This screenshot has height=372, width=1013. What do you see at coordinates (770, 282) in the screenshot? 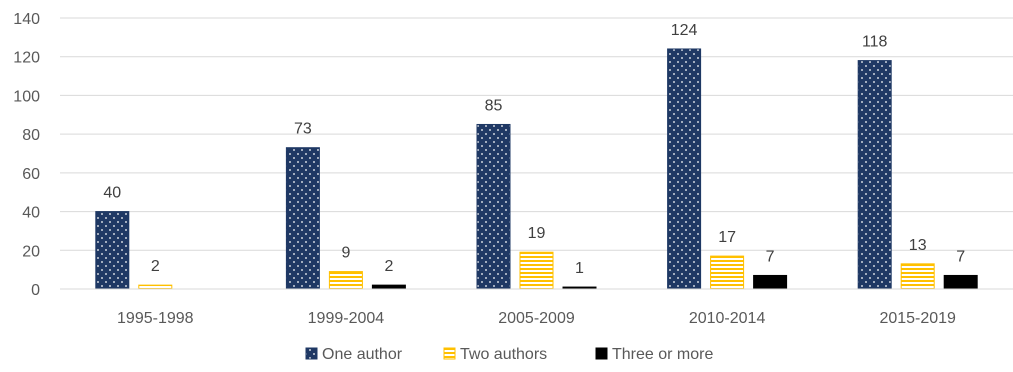
I see `bar-three-or-more-2010-2014` at bounding box center [770, 282].